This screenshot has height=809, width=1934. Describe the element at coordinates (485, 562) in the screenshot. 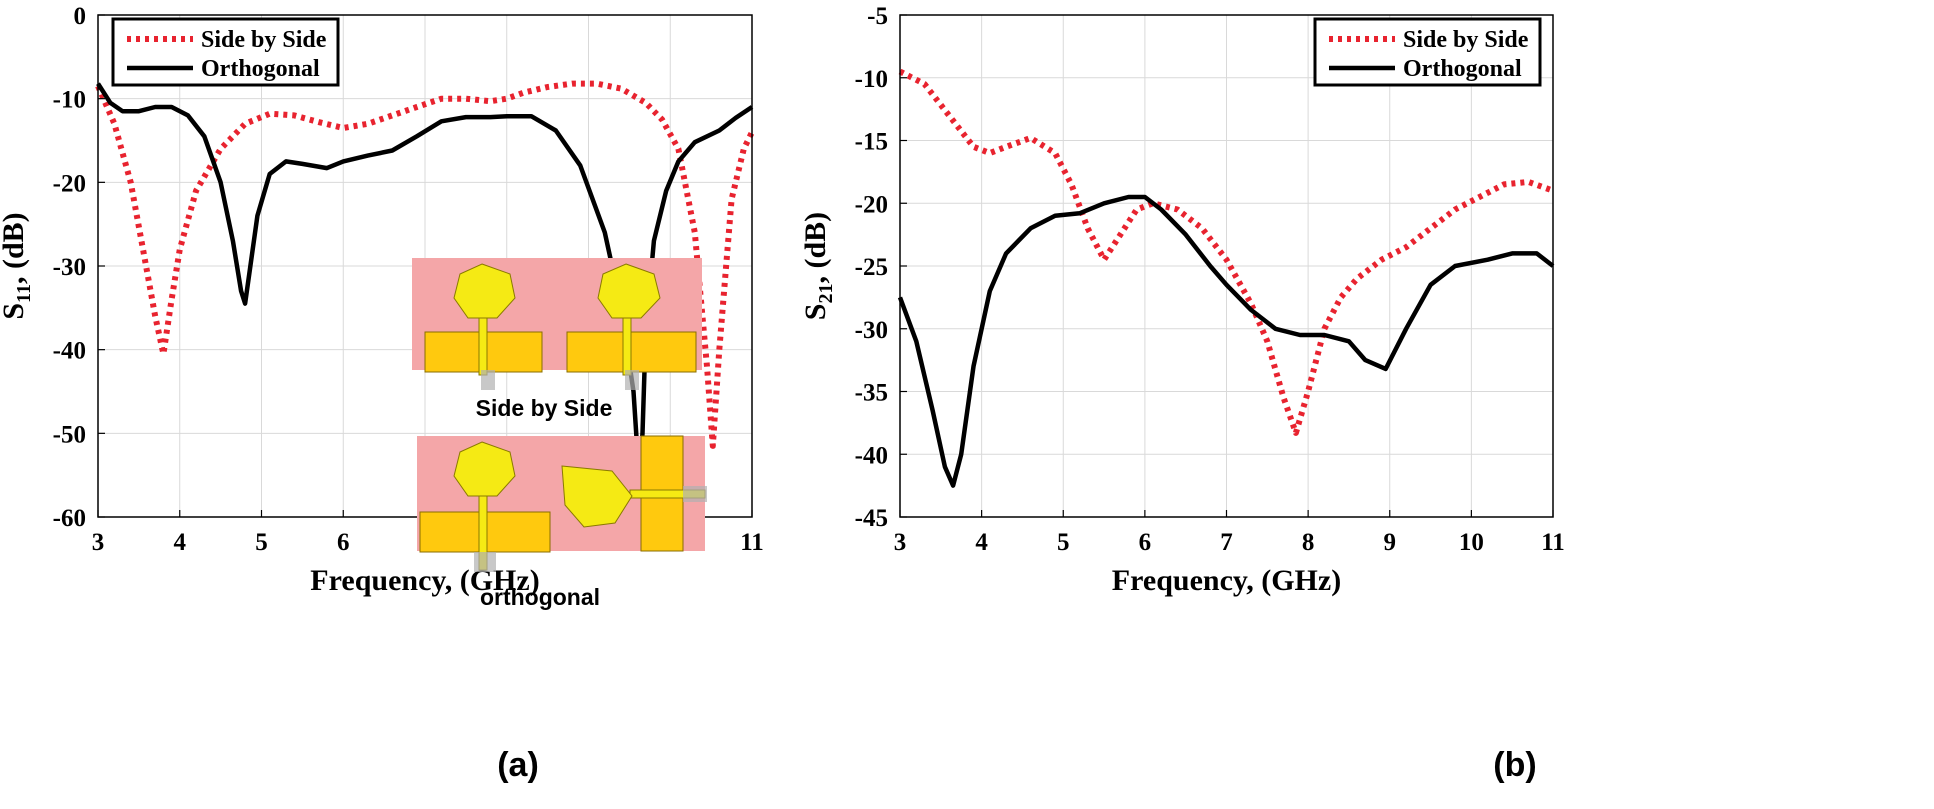

I see `inset-connector-bottom` at that location.